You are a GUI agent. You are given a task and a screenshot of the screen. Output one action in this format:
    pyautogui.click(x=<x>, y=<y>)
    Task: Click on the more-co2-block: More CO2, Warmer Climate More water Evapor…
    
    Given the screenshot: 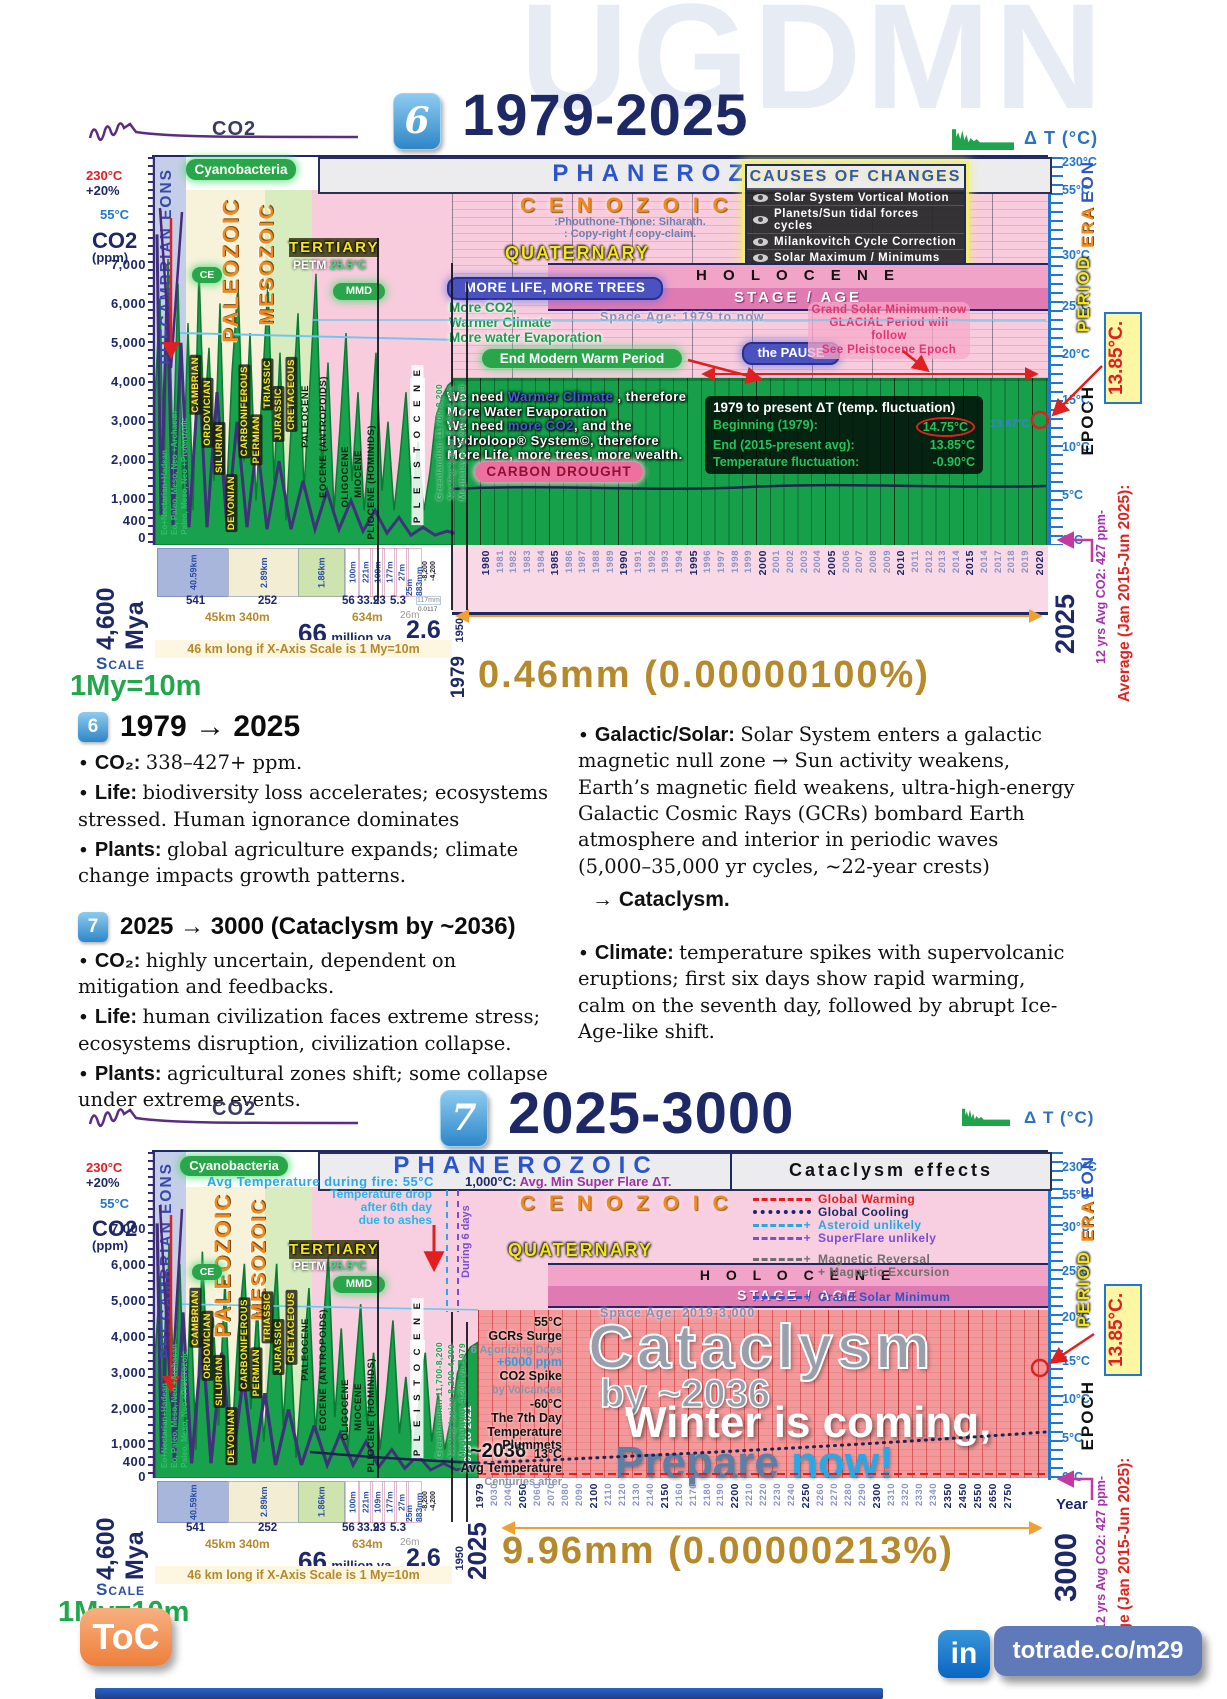 What is the action you would take?
    pyautogui.click(x=525, y=322)
    